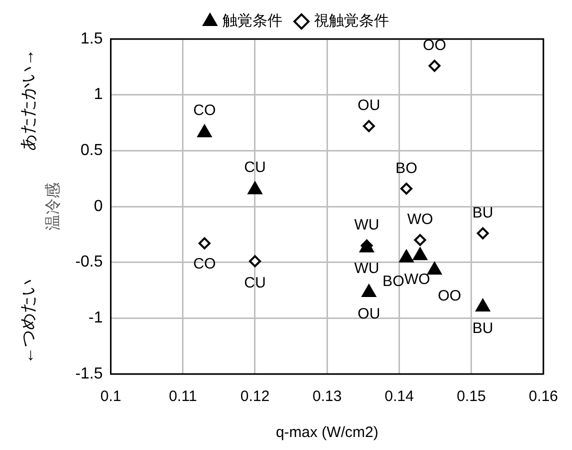  Describe the element at coordinates (89, 262) in the screenshot. I see `y-tick-label: -0.5` at that location.